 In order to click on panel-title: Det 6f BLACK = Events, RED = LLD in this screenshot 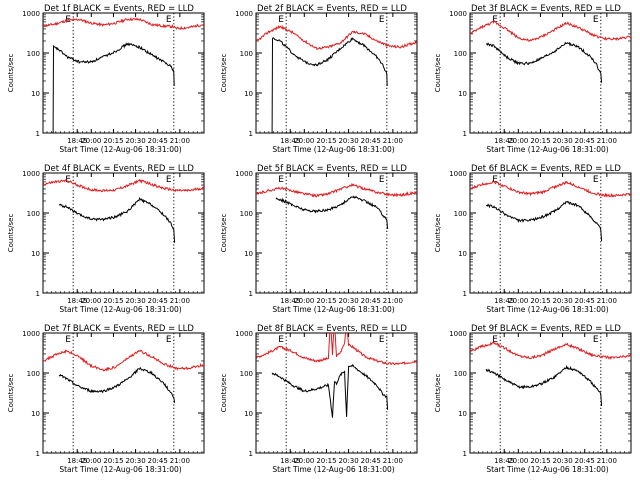, I will do `click(546, 169)`.